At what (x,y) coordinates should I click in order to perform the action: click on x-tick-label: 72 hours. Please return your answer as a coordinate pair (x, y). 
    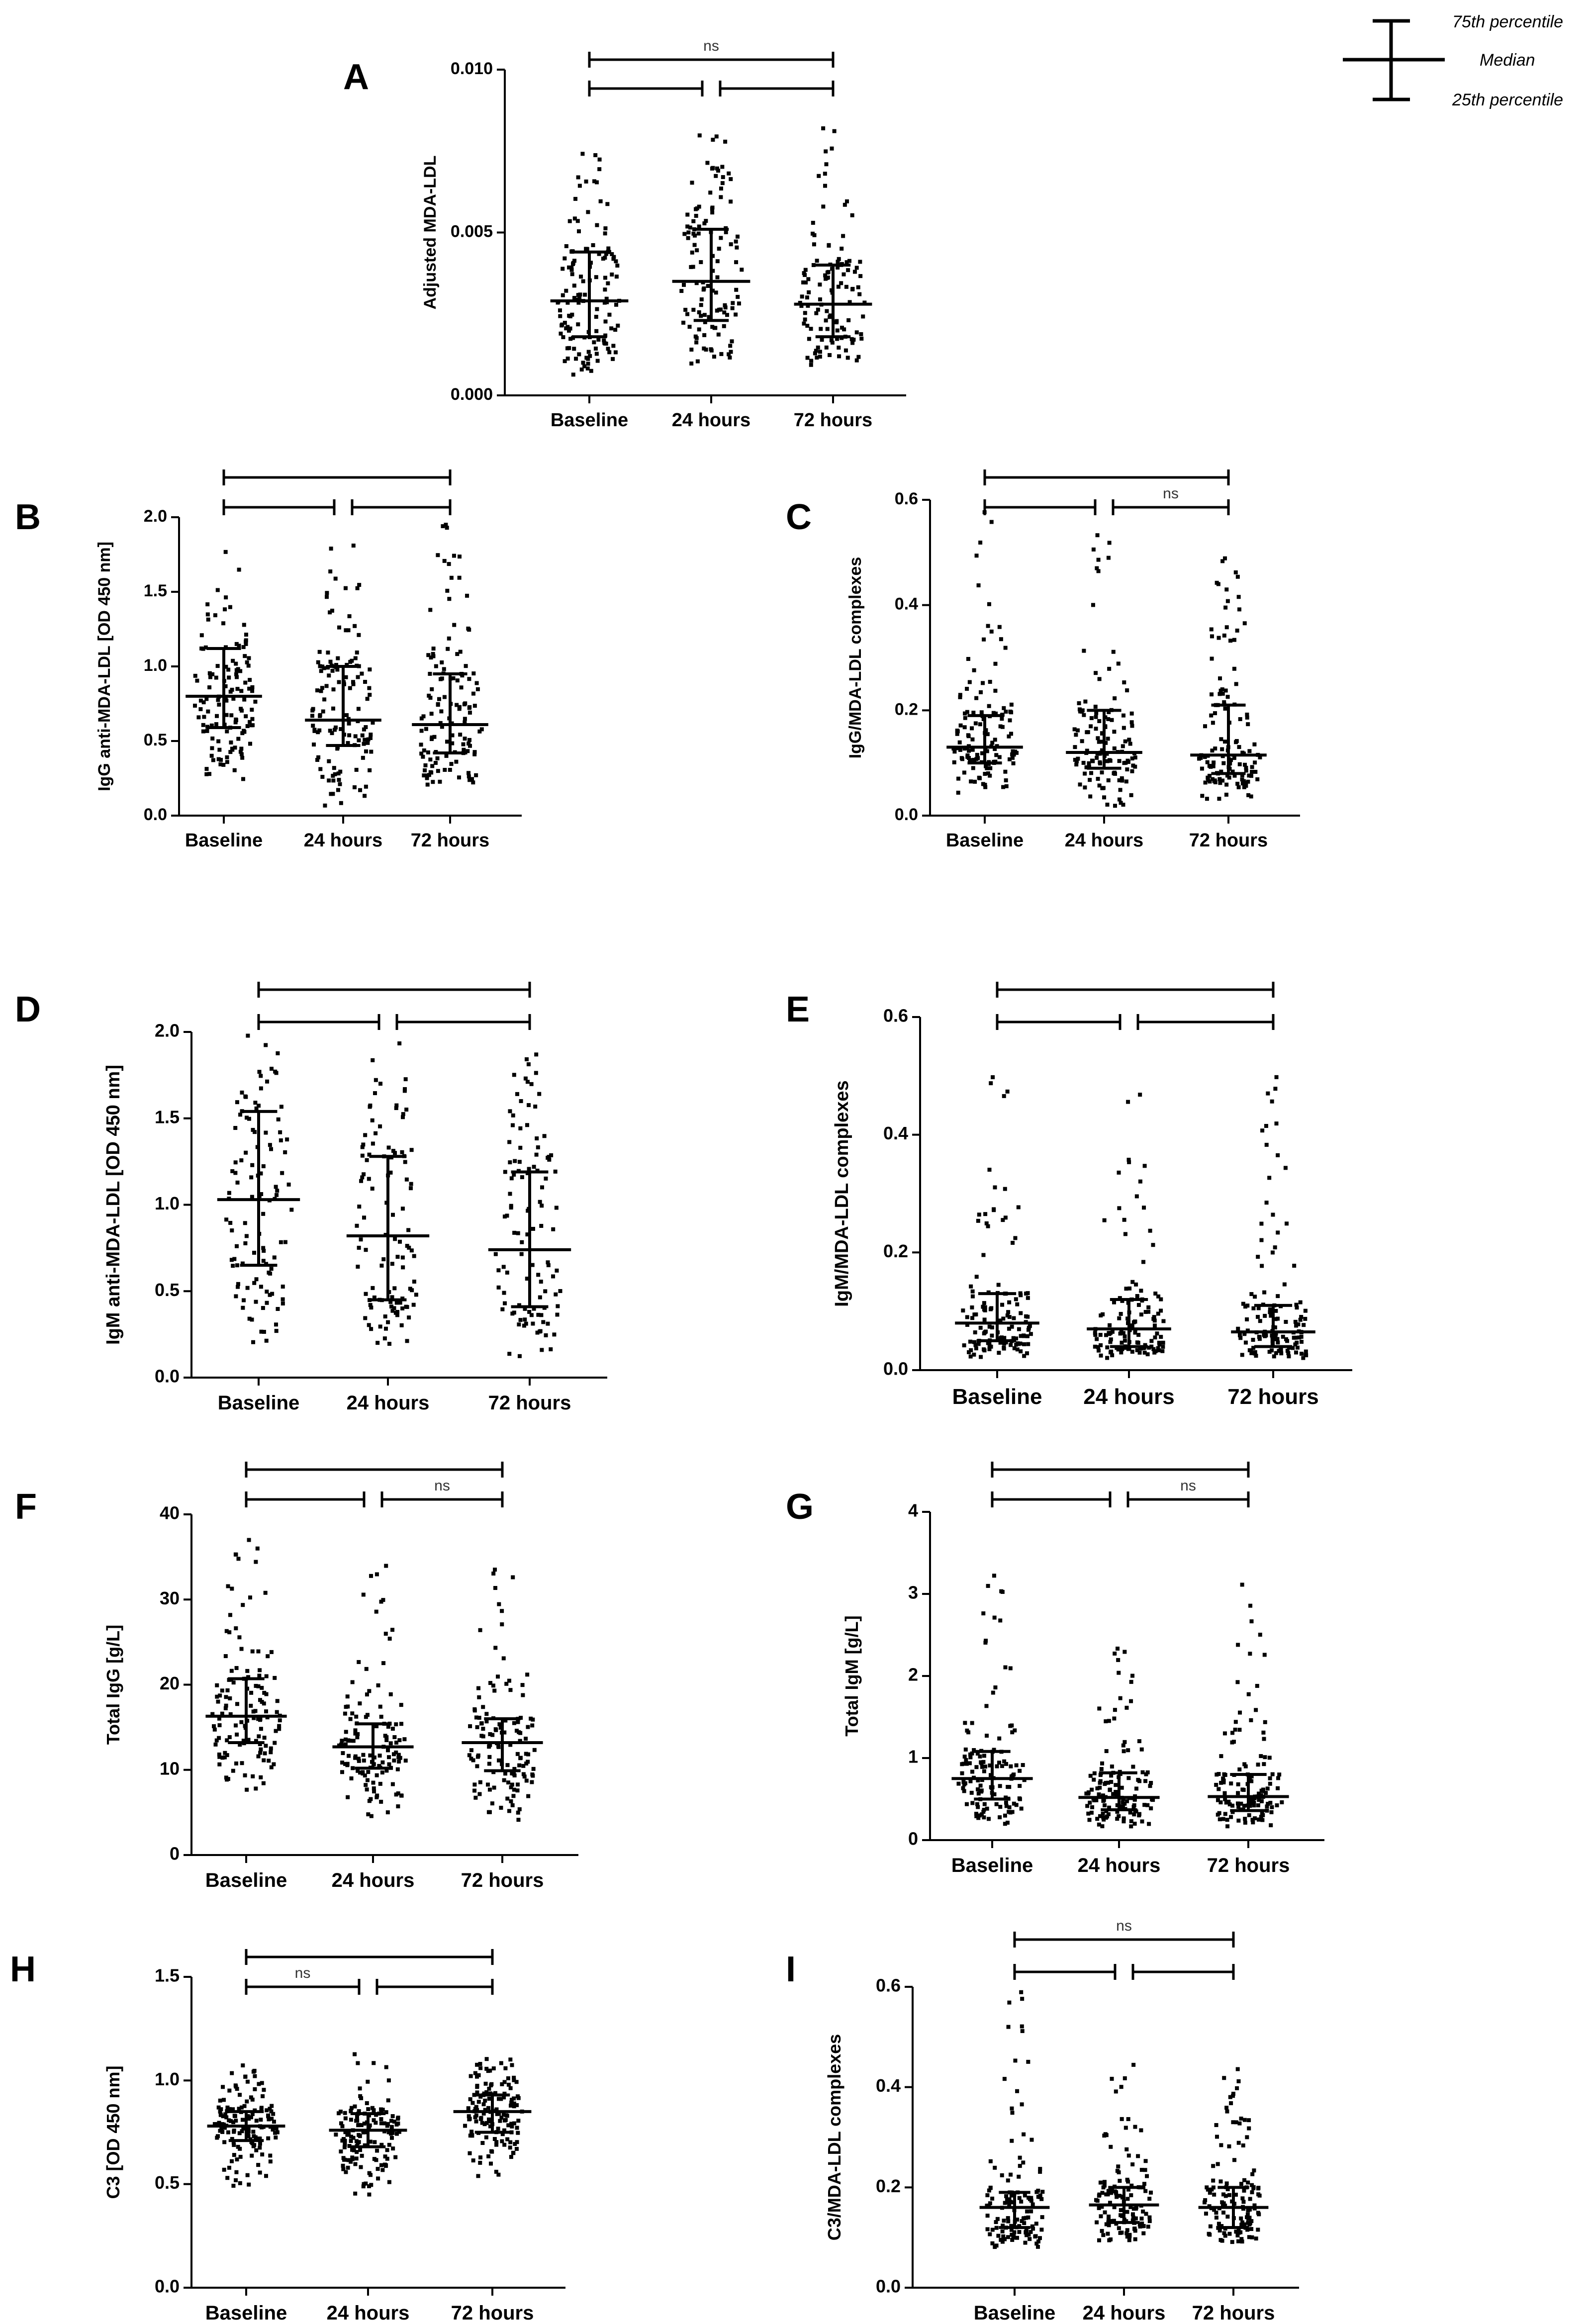
    Looking at the image, I should click on (502, 1880).